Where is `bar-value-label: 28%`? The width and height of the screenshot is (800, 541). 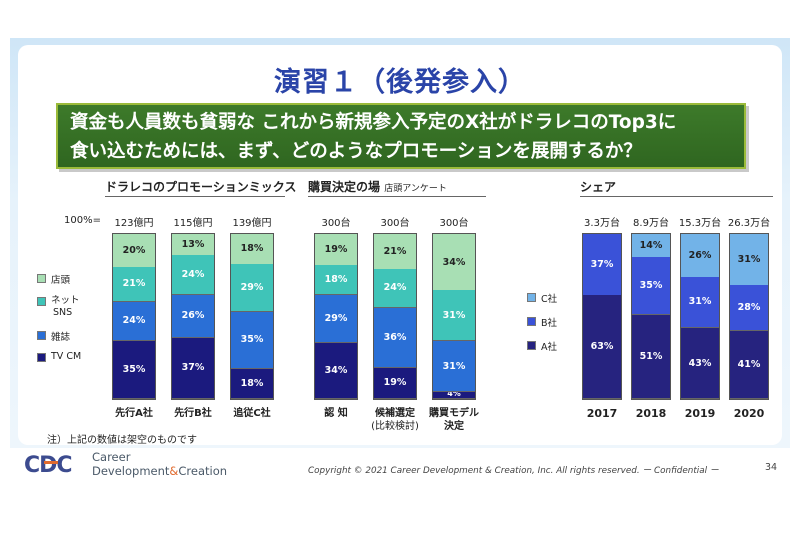
bar-value-label: 28% is located at coordinates (749, 308).